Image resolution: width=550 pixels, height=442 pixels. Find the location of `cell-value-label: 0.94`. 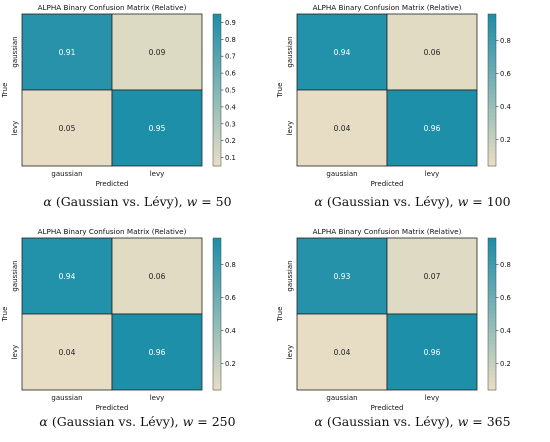

cell-value-label: 0.94 is located at coordinates (67, 276).